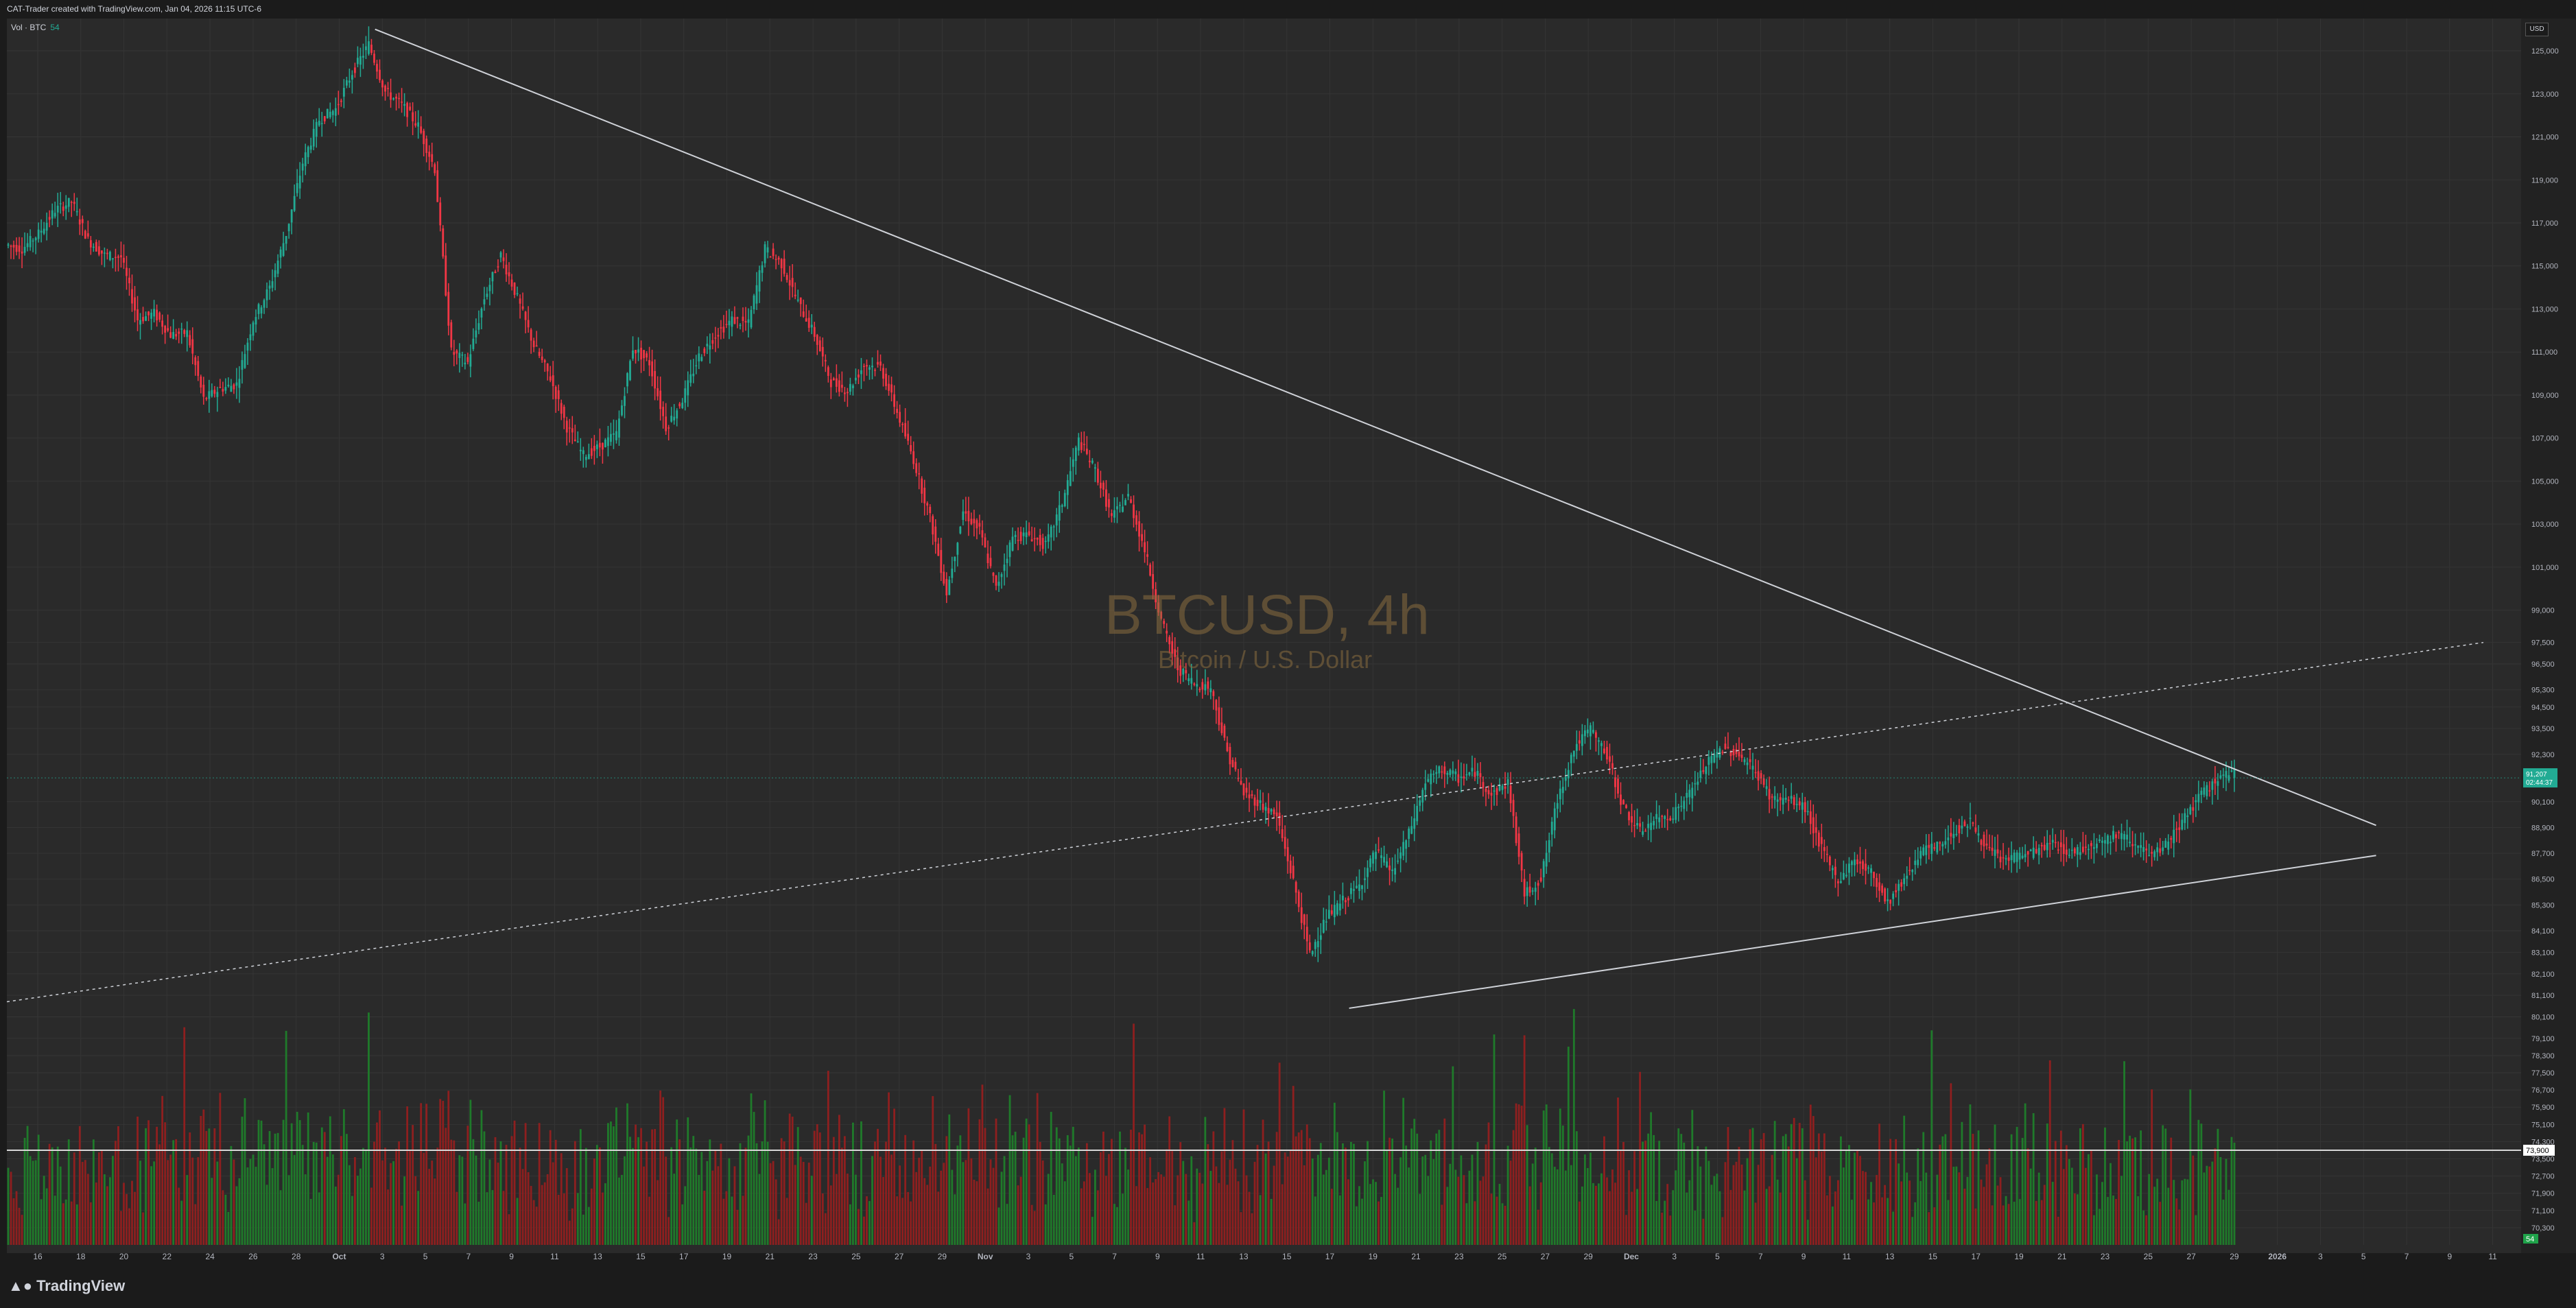 This screenshot has width=2576, height=1308. Describe the element at coordinates (2543, 953) in the screenshot. I see `price-tick-label-26: 83,100` at that location.